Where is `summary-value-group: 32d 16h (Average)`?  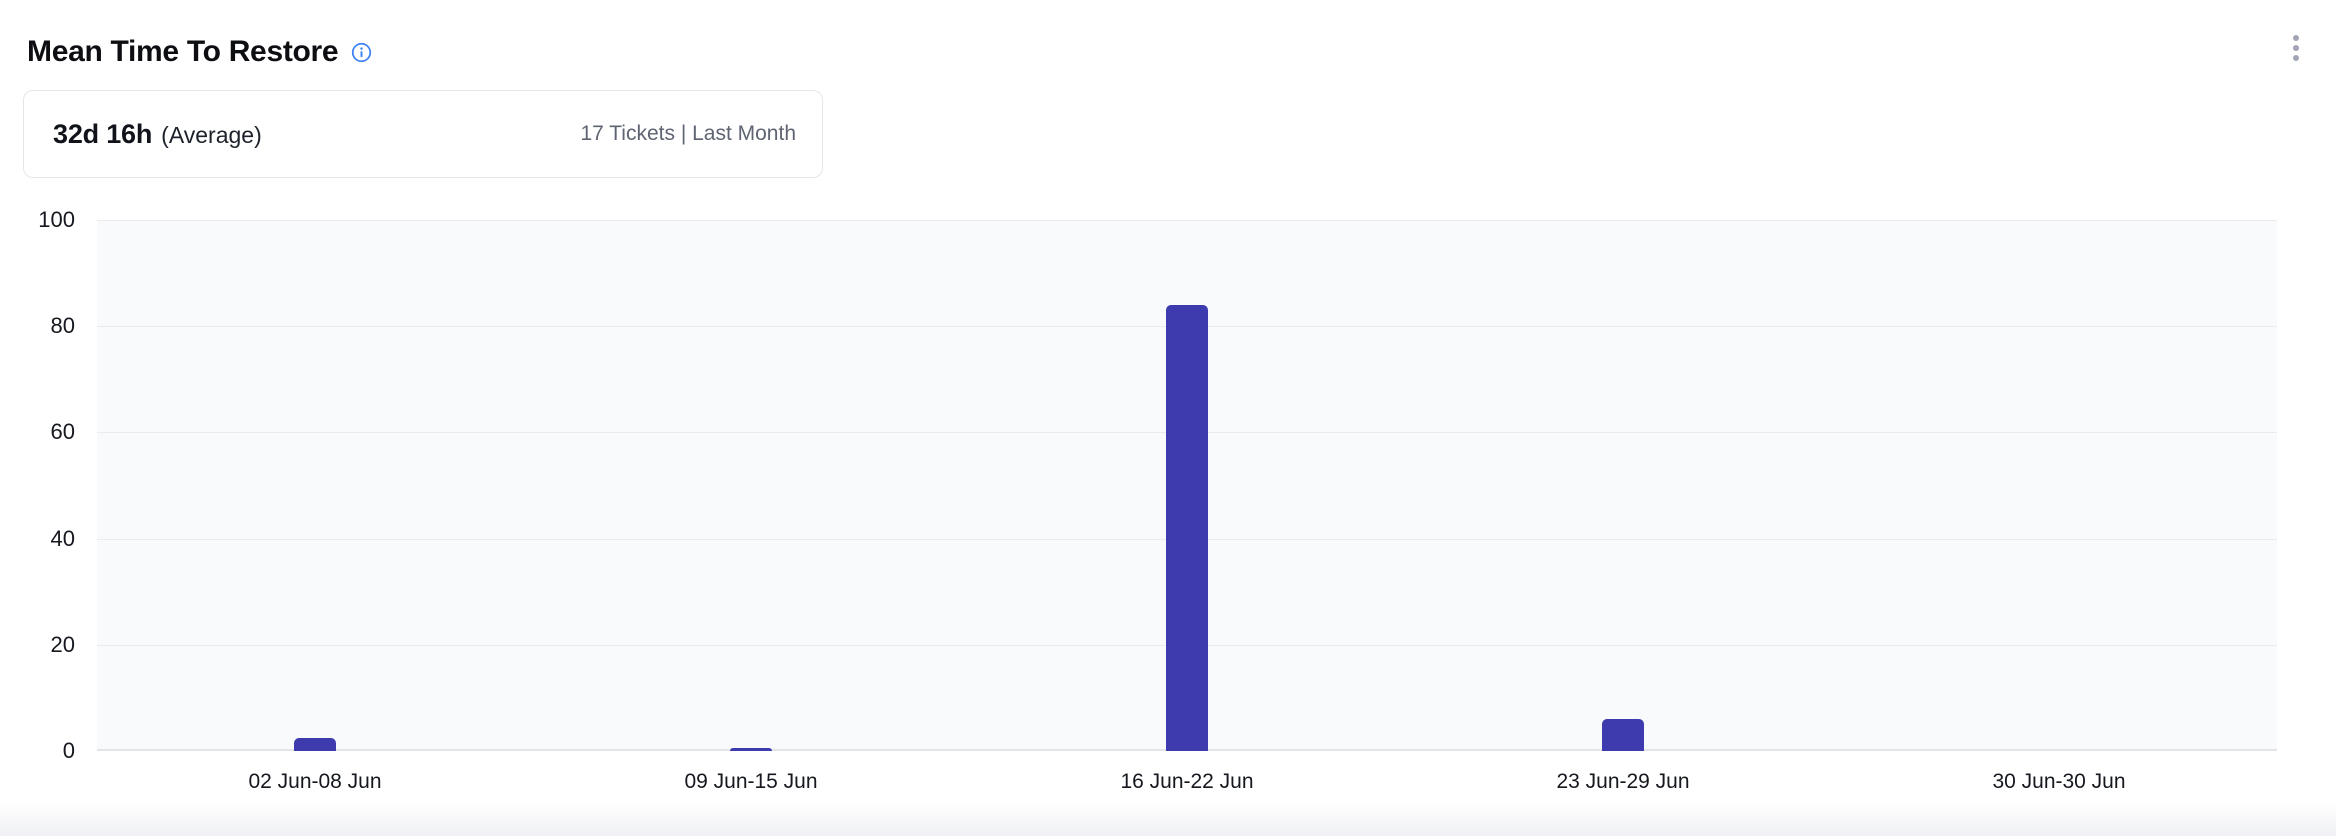 summary-value-group: 32d 16h (Average) is located at coordinates (157, 134).